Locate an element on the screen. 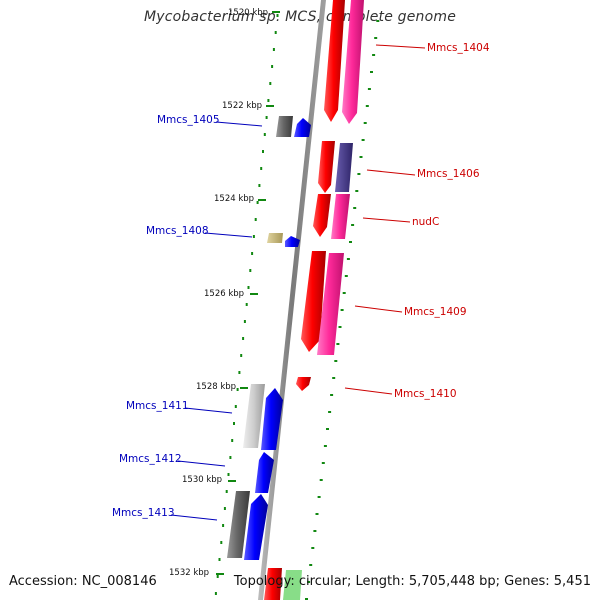 The width and height of the screenshot is (600, 600). tick-label-1524: 1524 kbp is located at coordinates (234, 199).